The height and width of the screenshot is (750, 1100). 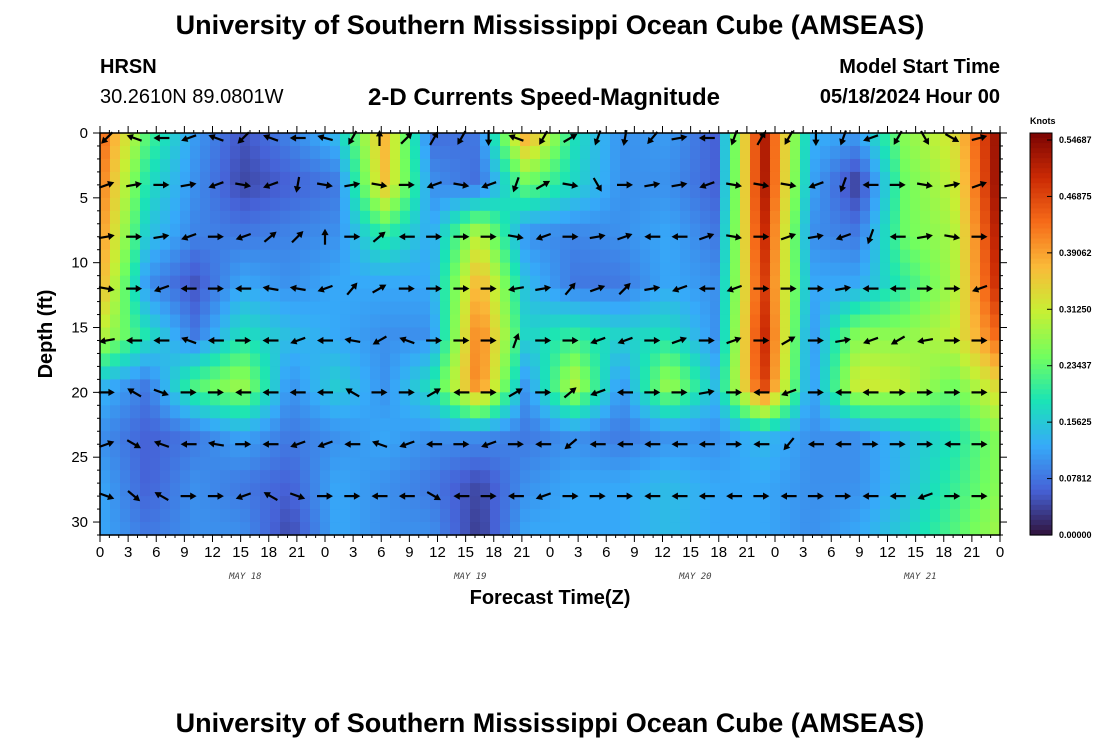 What do you see at coordinates (718, 552) in the screenshot?
I see `x-tick-label: 18` at bounding box center [718, 552].